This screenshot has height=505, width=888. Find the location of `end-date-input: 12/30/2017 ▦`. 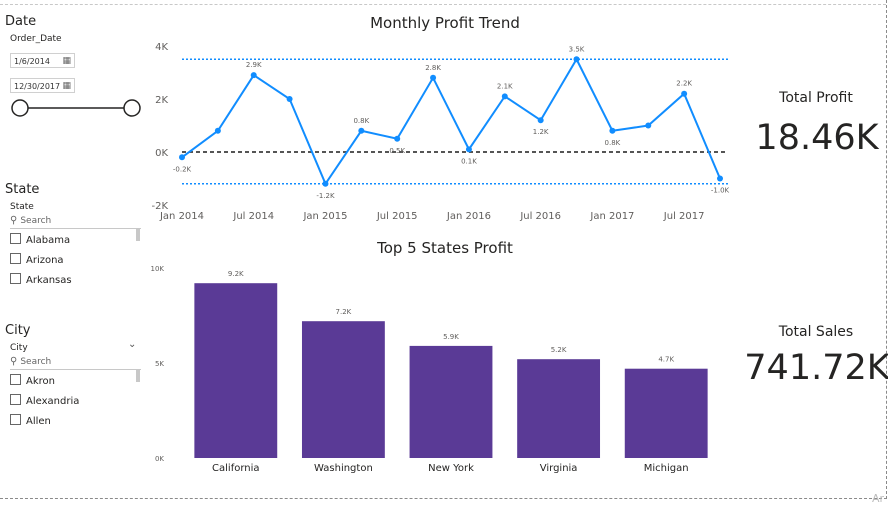

end-date-input: 12/30/2017 ▦ is located at coordinates (42, 85).